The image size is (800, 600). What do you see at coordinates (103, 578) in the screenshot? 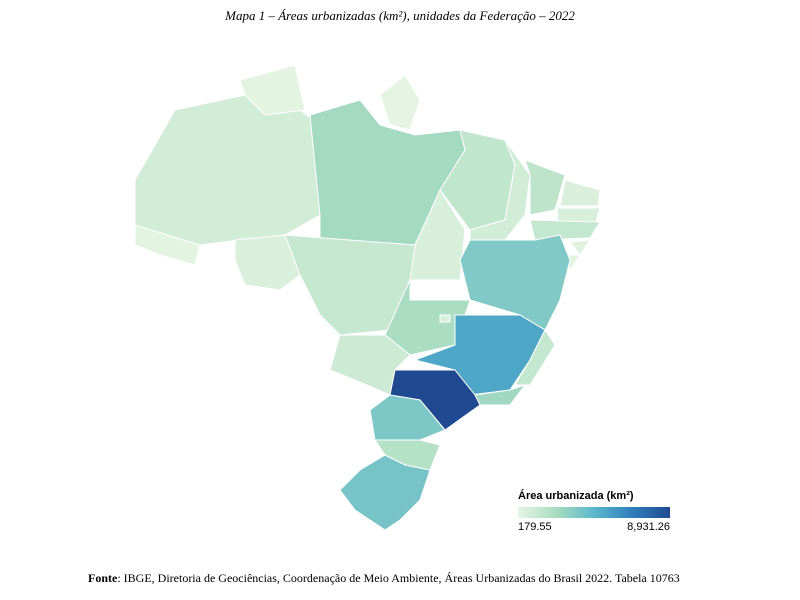
I see `source-label: Fonte` at bounding box center [103, 578].